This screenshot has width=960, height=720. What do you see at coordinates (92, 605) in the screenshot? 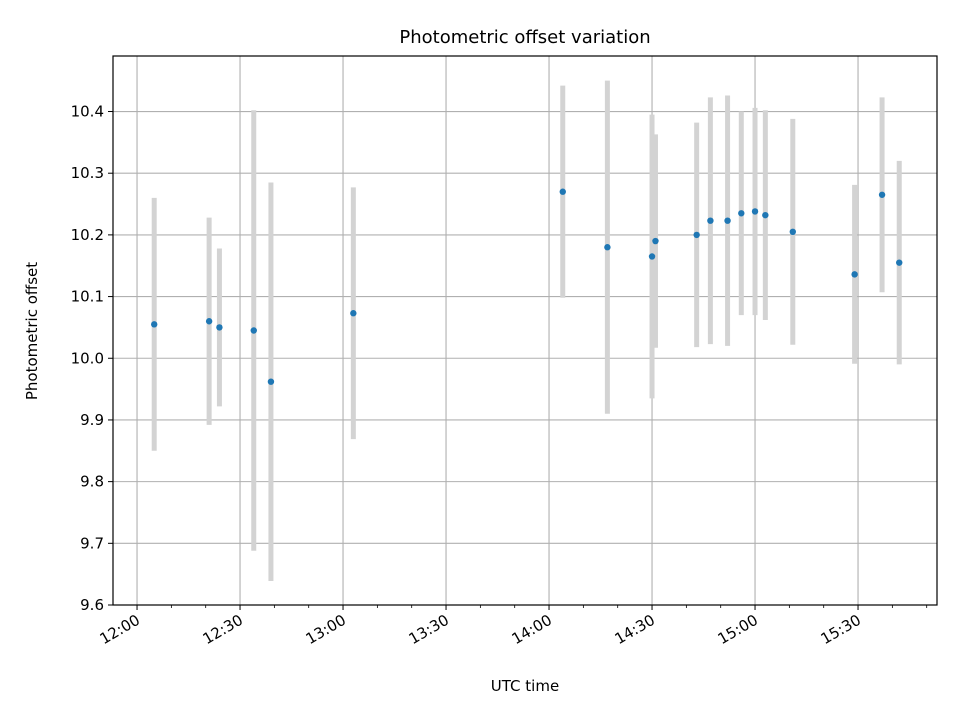
I see `y-tick-label: 9.6` at bounding box center [92, 605].